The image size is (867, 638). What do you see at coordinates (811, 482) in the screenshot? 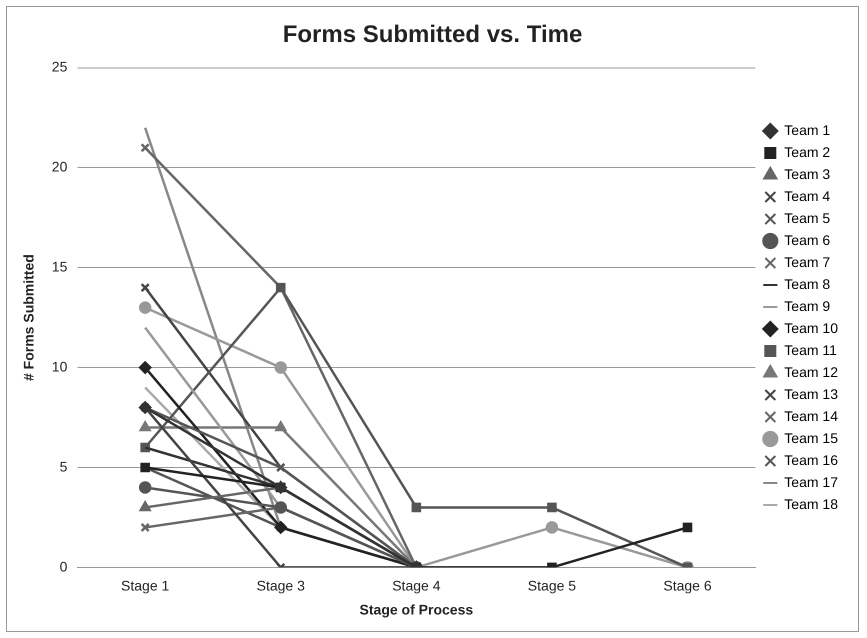
I see `legend-label: Team 17` at bounding box center [811, 482].